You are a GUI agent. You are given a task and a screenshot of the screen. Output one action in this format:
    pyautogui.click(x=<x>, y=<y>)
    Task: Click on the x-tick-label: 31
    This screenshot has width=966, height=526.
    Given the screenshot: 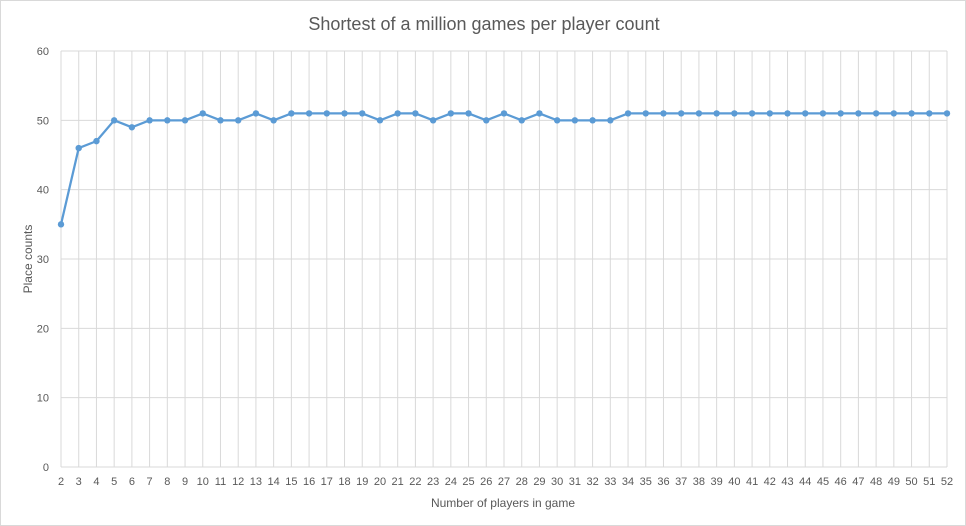 What is the action you would take?
    pyautogui.click(x=575, y=482)
    